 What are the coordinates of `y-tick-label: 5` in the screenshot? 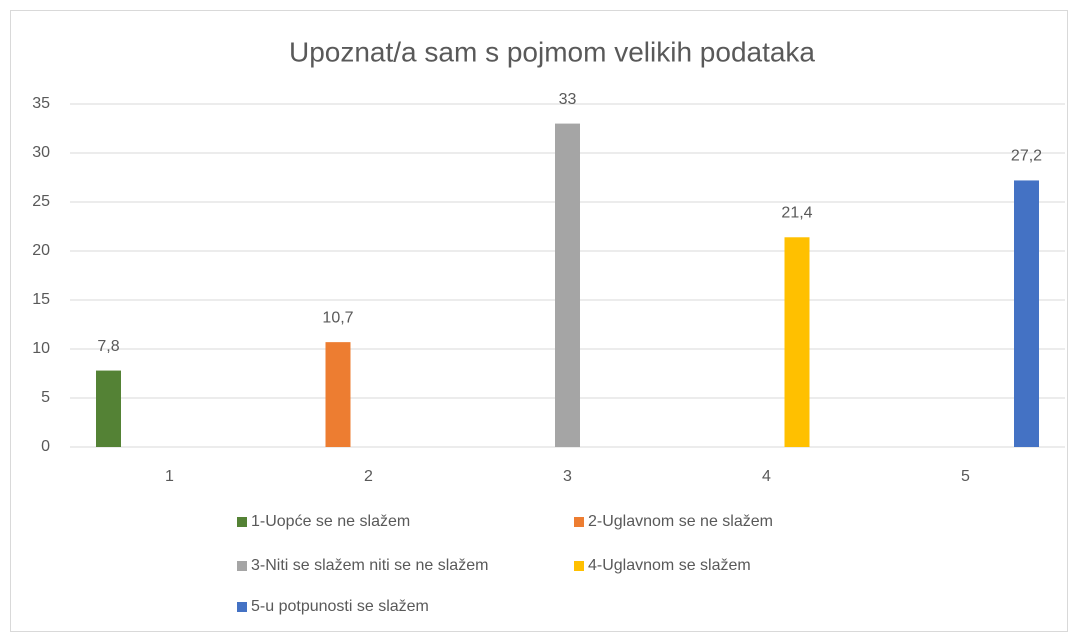 It's located at (45, 397).